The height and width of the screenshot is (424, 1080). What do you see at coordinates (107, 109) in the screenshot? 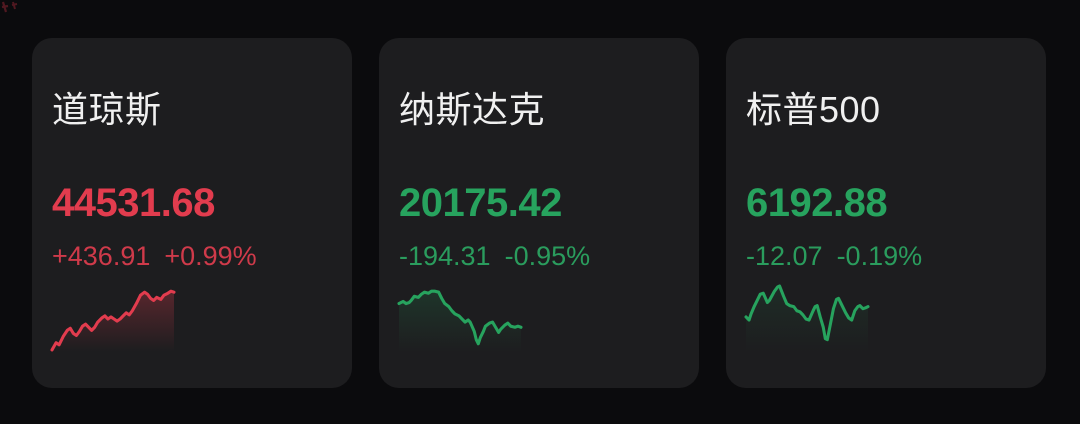
I see `index-name: 道琼斯` at bounding box center [107, 109].